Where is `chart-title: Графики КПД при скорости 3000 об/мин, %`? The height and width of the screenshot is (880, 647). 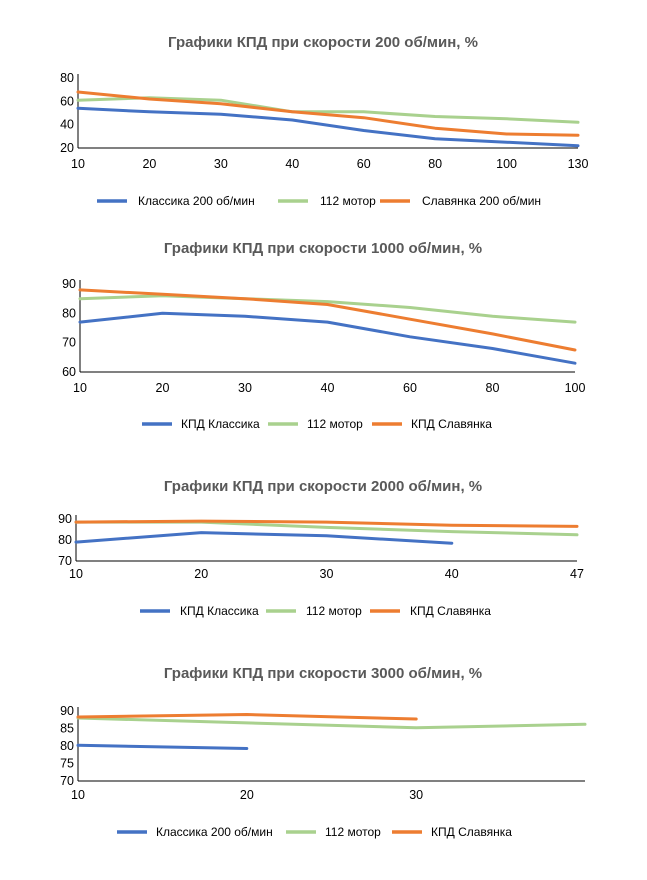
chart-title: Графики КПД при скорости 3000 об/мин, % is located at coordinates (323, 673).